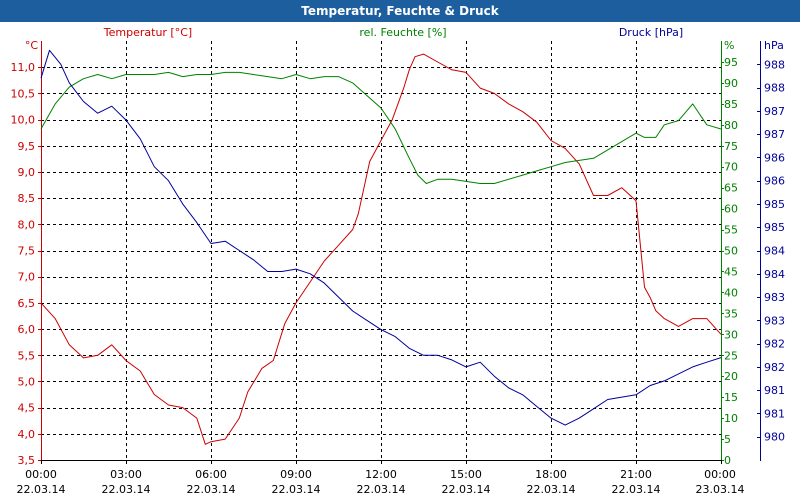 The width and height of the screenshot is (800, 500). What do you see at coordinates (731, 355) in the screenshot?
I see `humidity-tick-label: 25` at bounding box center [731, 355].